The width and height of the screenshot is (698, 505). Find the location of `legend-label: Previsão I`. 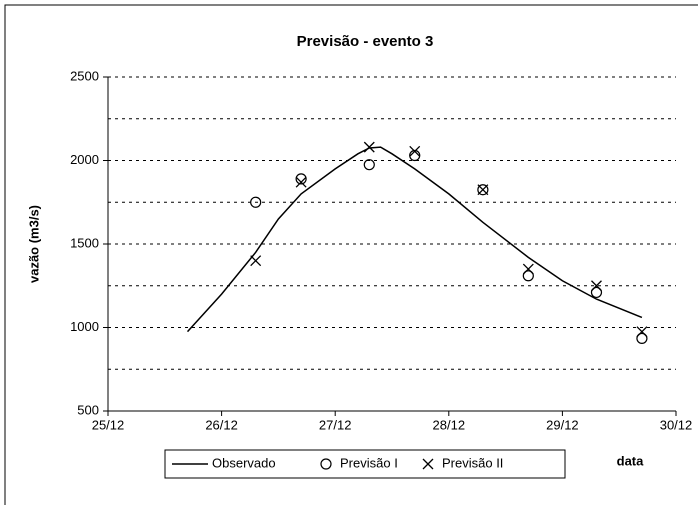

legend-label: Previsão I is located at coordinates (369, 462).